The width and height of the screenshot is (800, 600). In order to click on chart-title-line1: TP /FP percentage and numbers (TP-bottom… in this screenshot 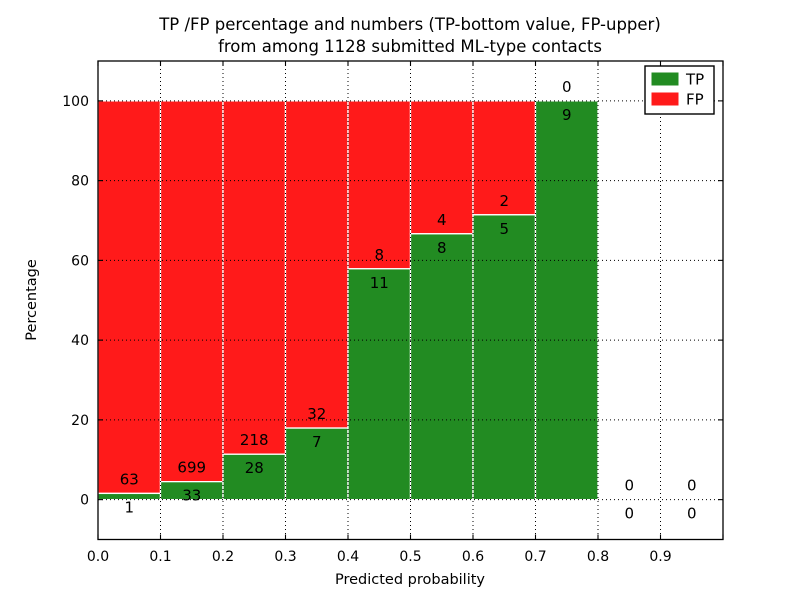, I will do `click(409, 24)`.